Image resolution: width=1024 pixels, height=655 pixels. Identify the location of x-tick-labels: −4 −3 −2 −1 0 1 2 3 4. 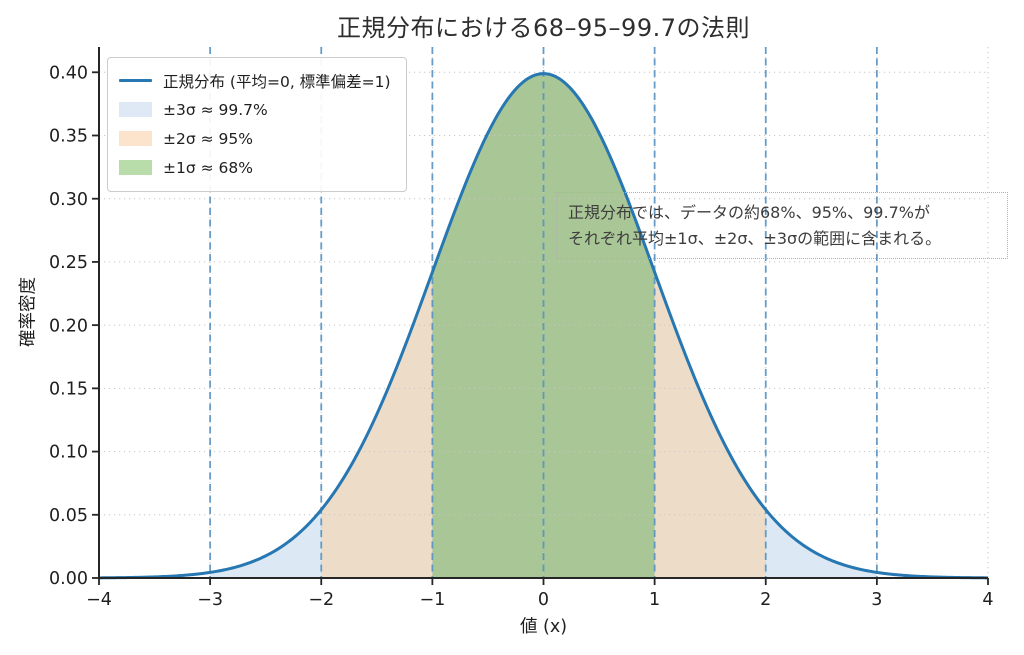
(539, 600).